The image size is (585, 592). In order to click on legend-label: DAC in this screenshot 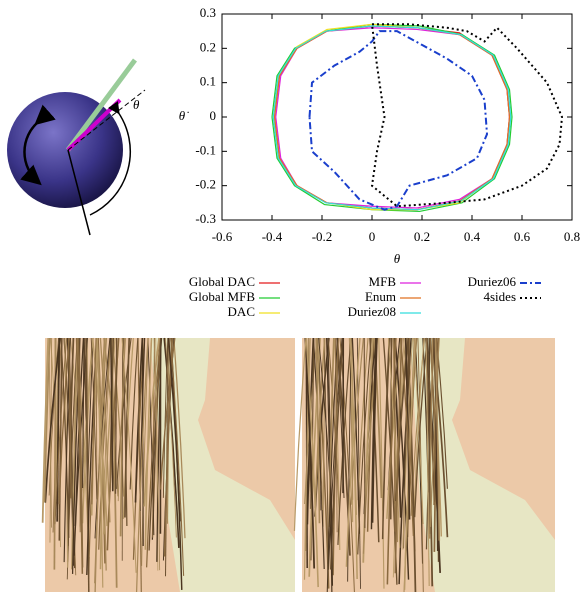, I will do `click(241, 311)`.